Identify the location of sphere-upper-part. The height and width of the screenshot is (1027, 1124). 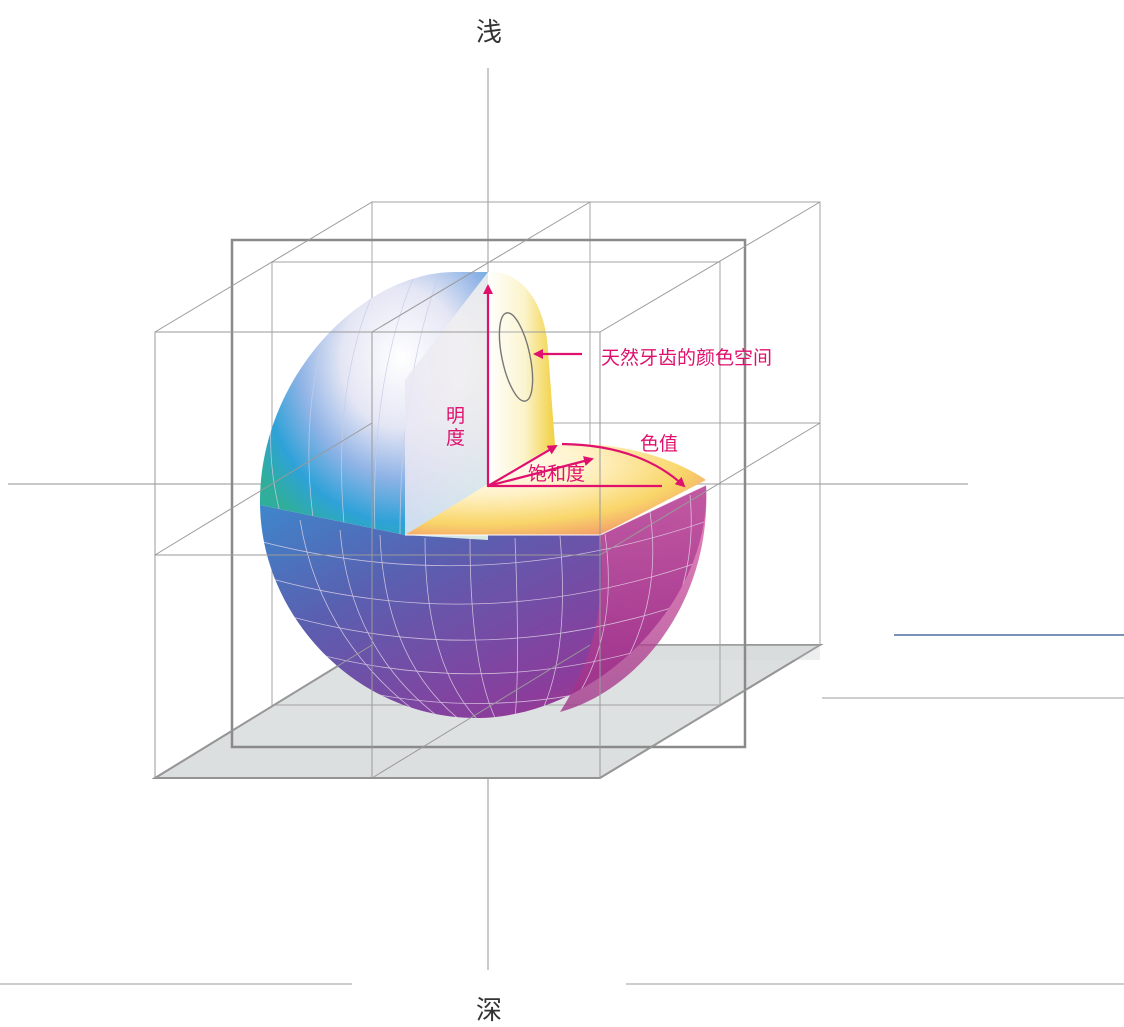
(407, 405).